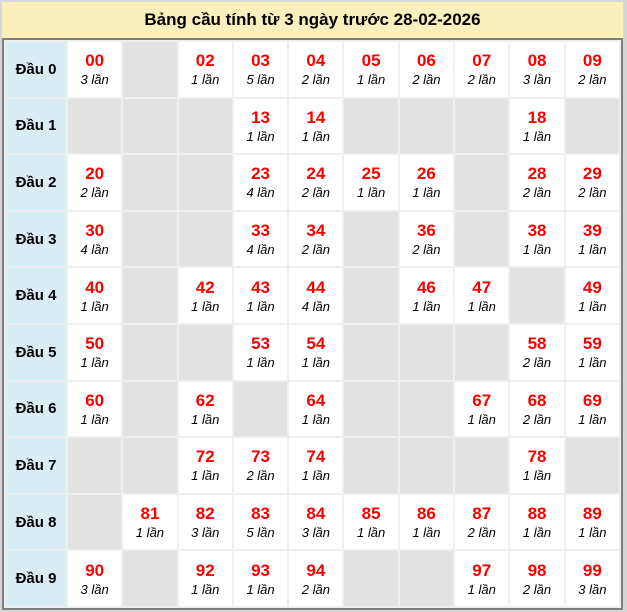  Describe the element at coordinates (537, 400) in the screenshot. I see `number-value: 68` at that location.